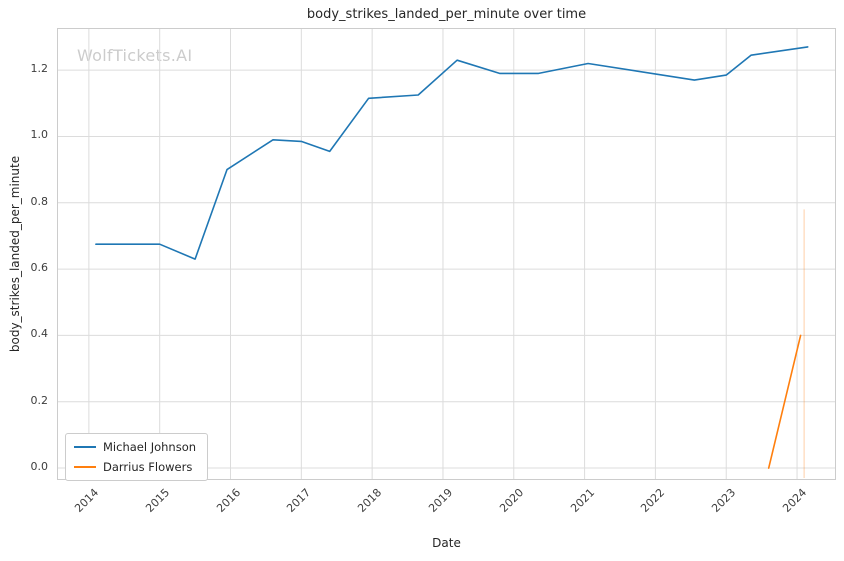 Image resolution: width=844 pixels, height=561 pixels. I want to click on x-tick-label: 2018, so click(370, 500).